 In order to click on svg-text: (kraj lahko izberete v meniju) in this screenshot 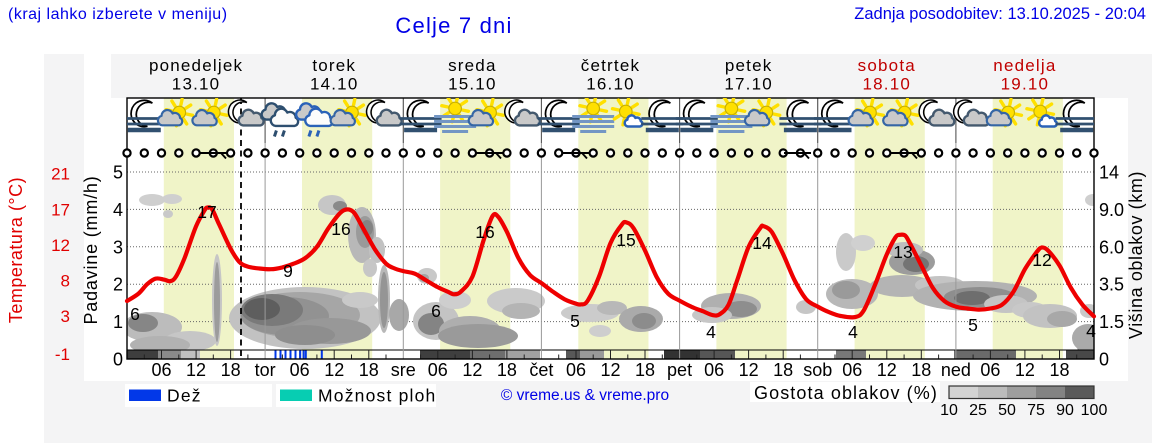, I will do `click(118, 14)`.